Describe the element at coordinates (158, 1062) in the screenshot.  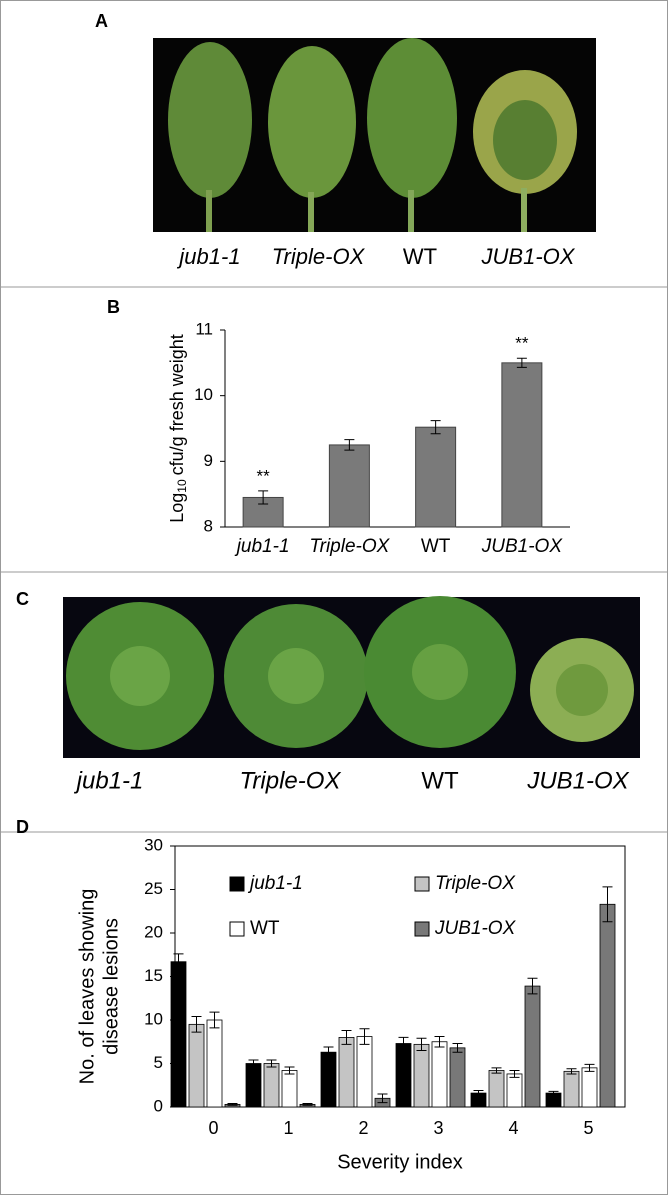
I see `y-tick-label: 5` at that location.